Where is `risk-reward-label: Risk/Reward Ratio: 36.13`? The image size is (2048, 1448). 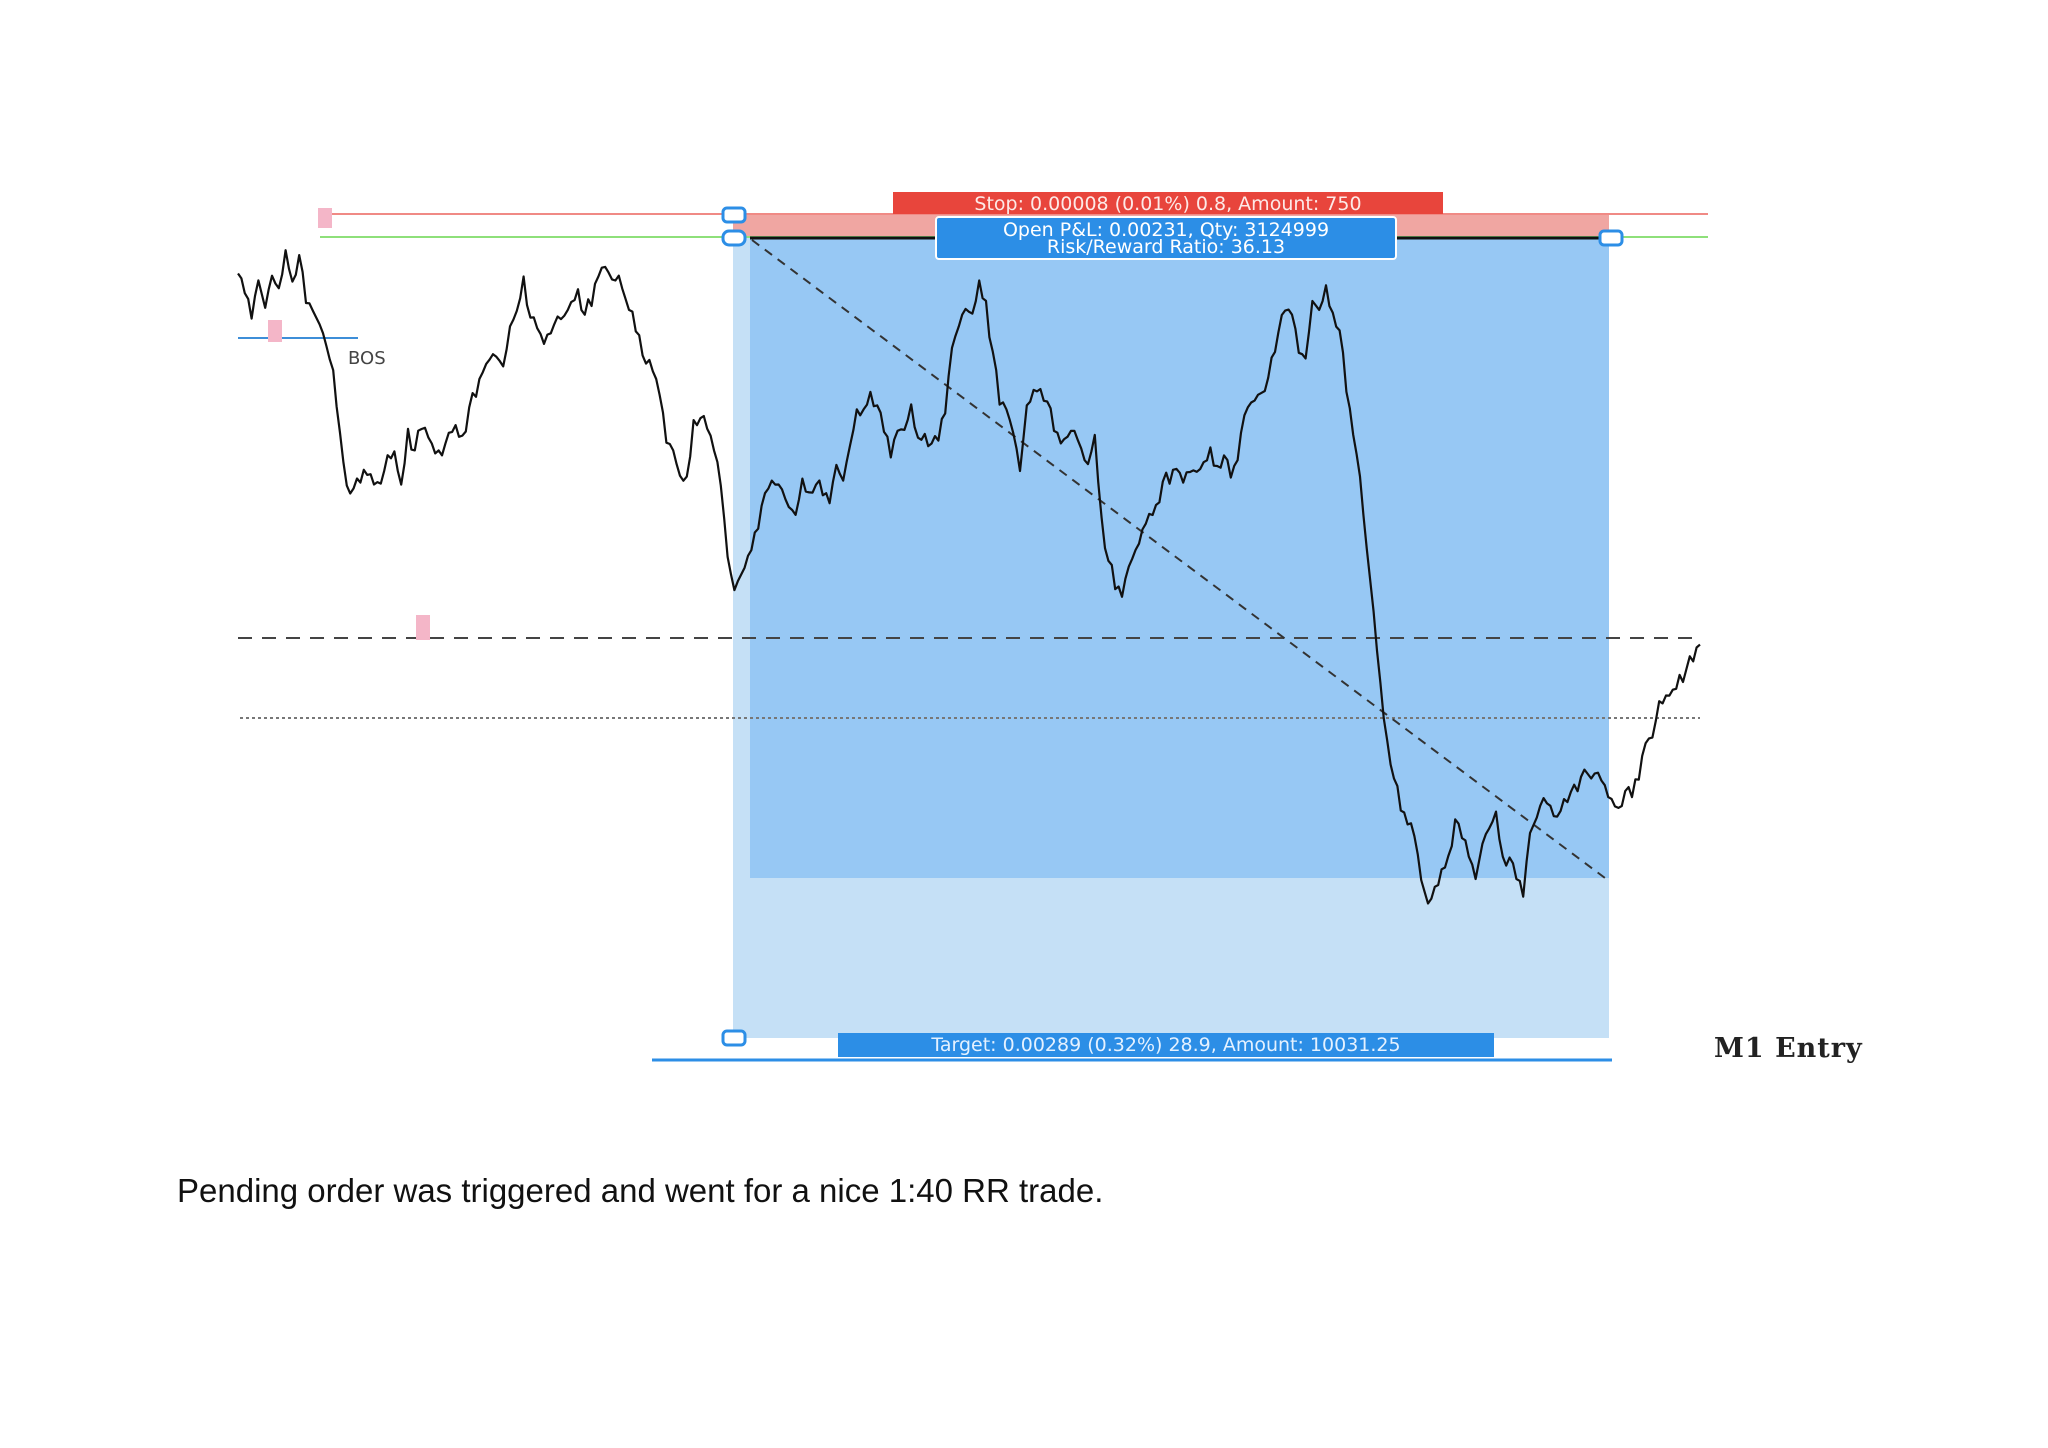
risk-reward-label: Risk/Reward Ratio: 36.13 is located at coordinates (1166, 247).